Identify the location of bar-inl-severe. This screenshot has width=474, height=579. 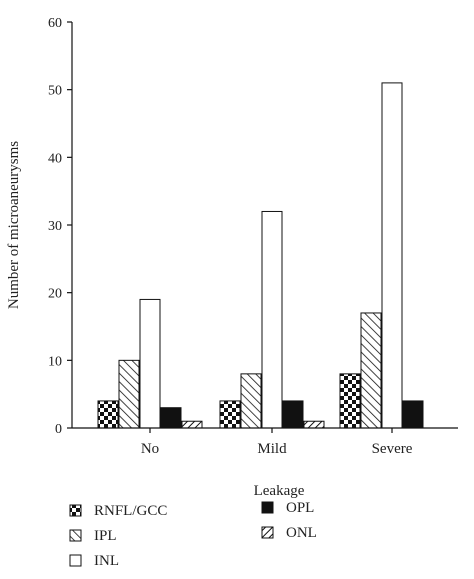
(392, 255).